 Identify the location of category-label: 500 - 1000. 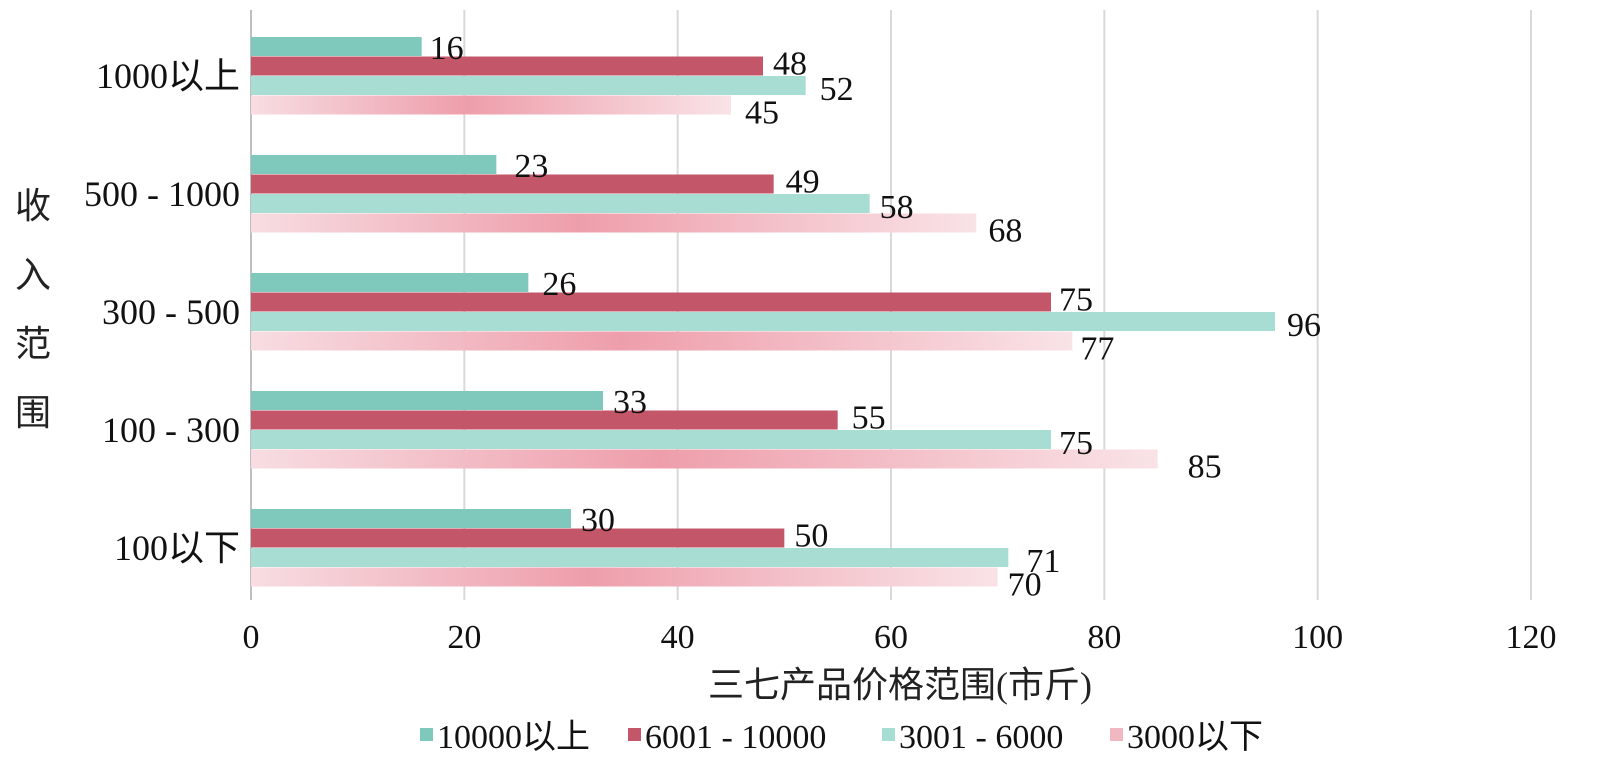
(162, 194).